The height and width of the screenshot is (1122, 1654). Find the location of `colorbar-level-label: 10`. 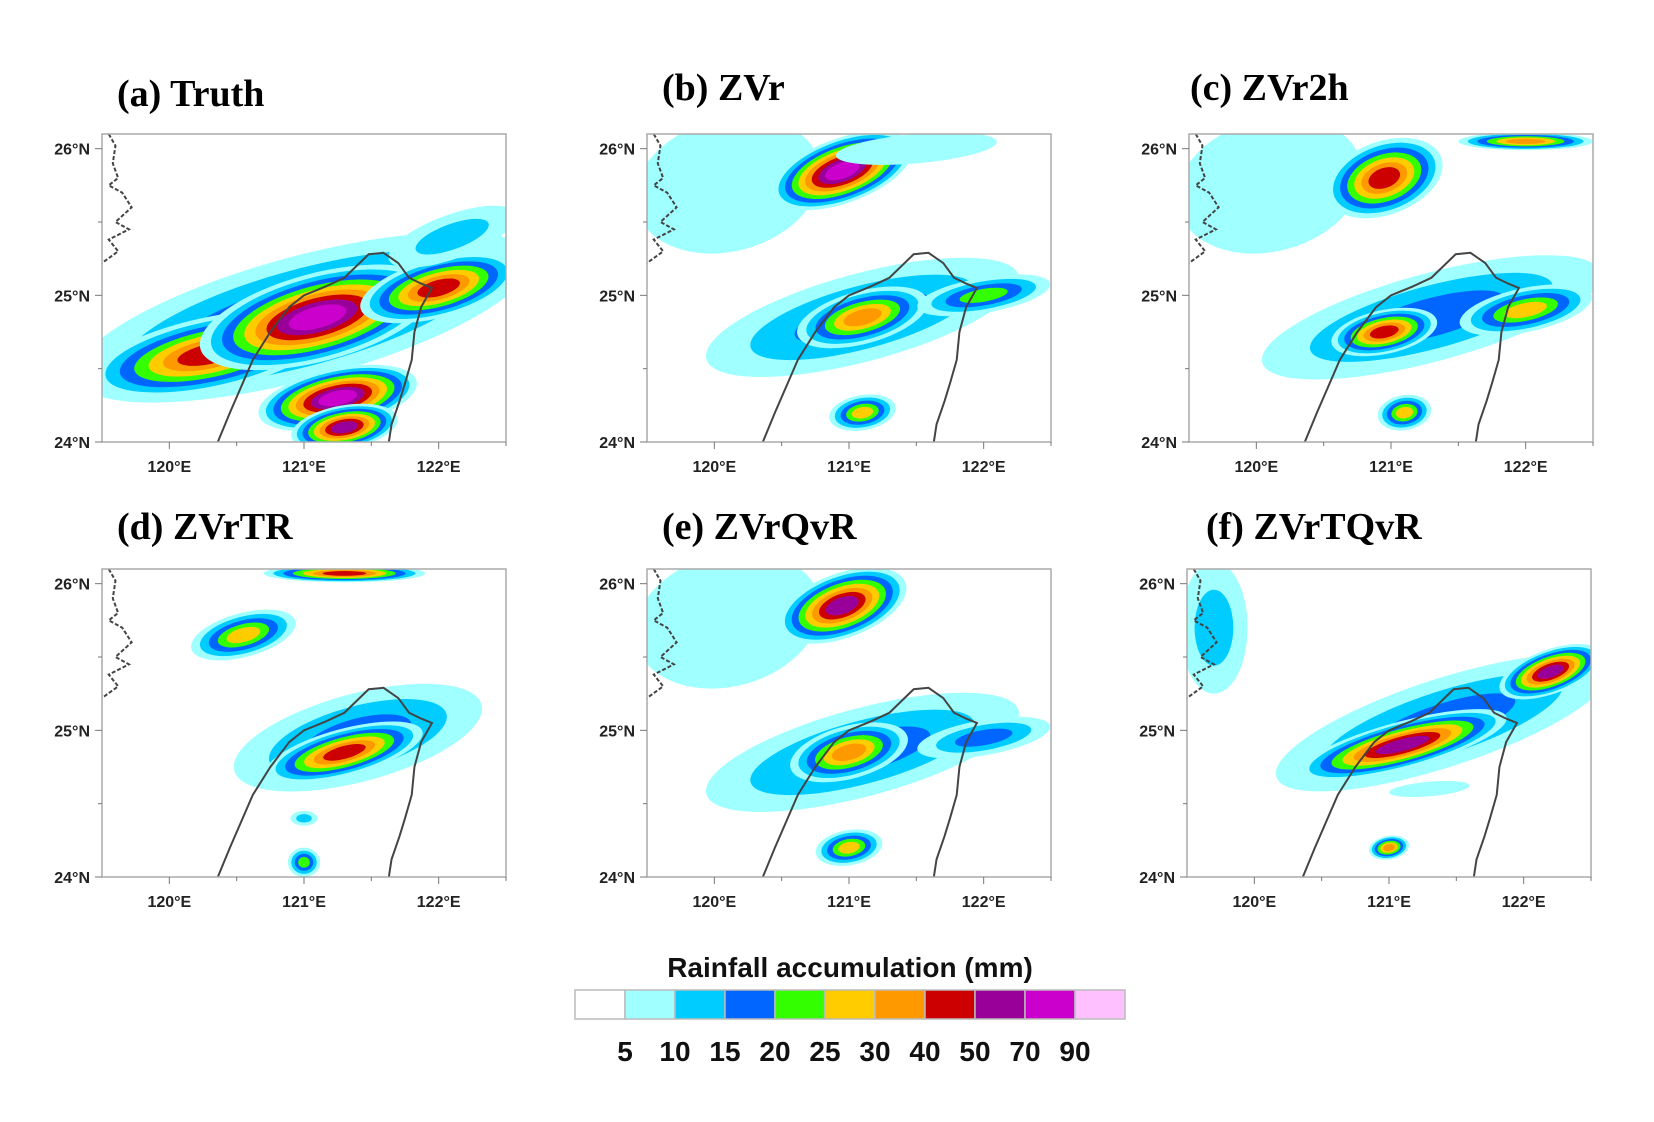

colorbar-level-label: 10 is located at coordinates (675, 1051).